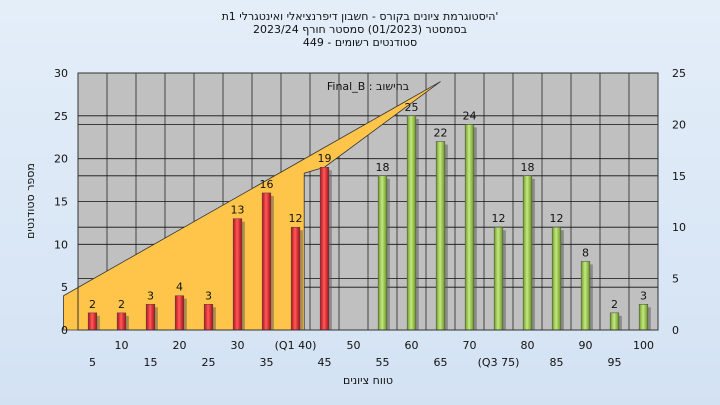  I want to click on y-tick-label: 30, so click(61, 73).